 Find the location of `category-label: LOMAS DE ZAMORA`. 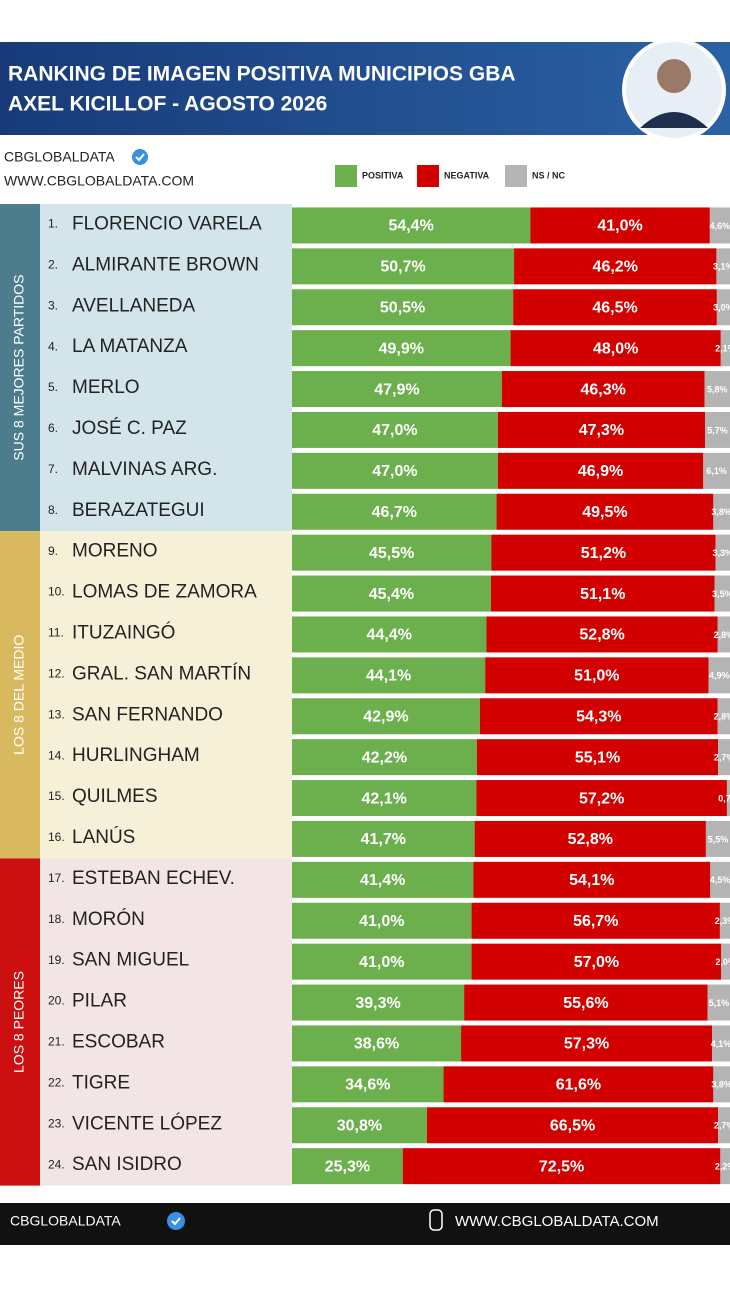

category-label: LOMAS DE ZAMORA is located at coordinates (164, 592).